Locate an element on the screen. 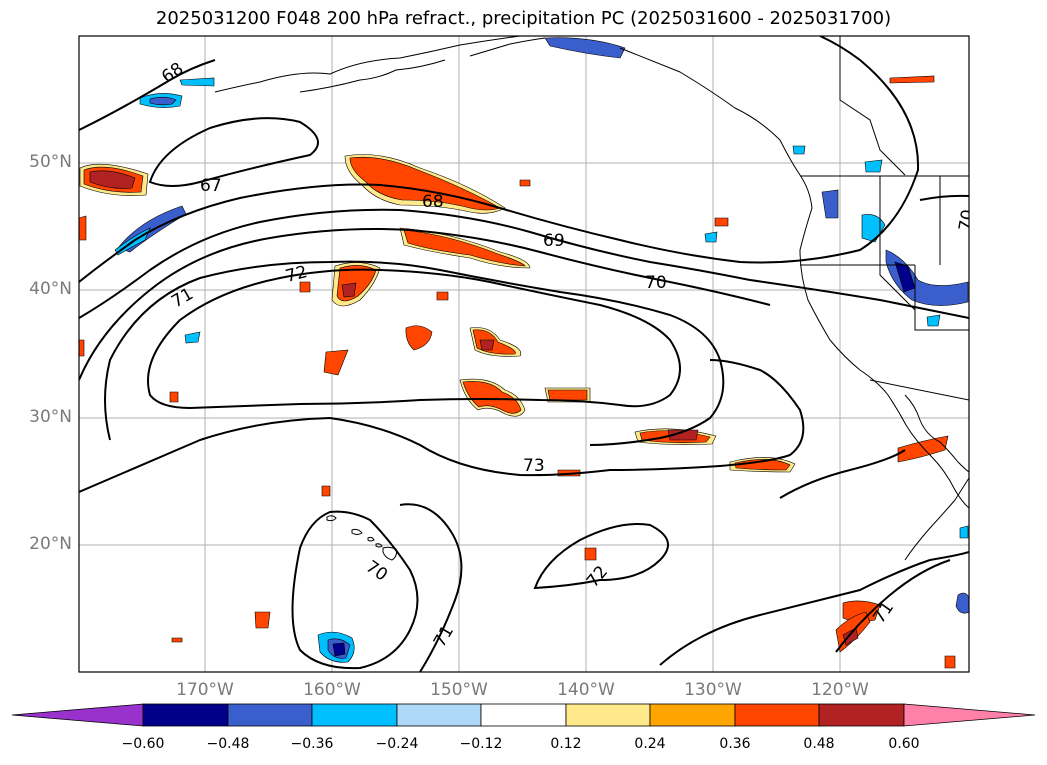 This screenshot has width=1047, height=765. colorbar-extend-low is located at coordinates (77, 715).